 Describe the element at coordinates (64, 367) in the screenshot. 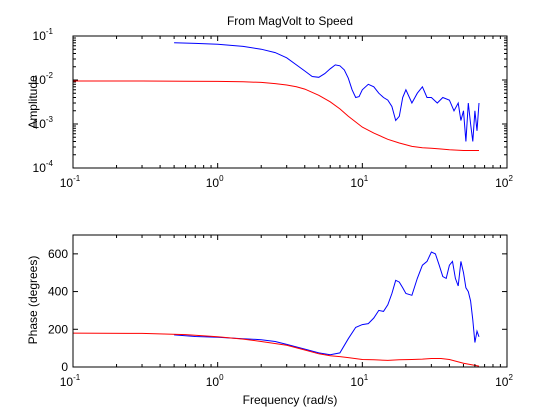

I see `y-tick-label: 0` at that location.